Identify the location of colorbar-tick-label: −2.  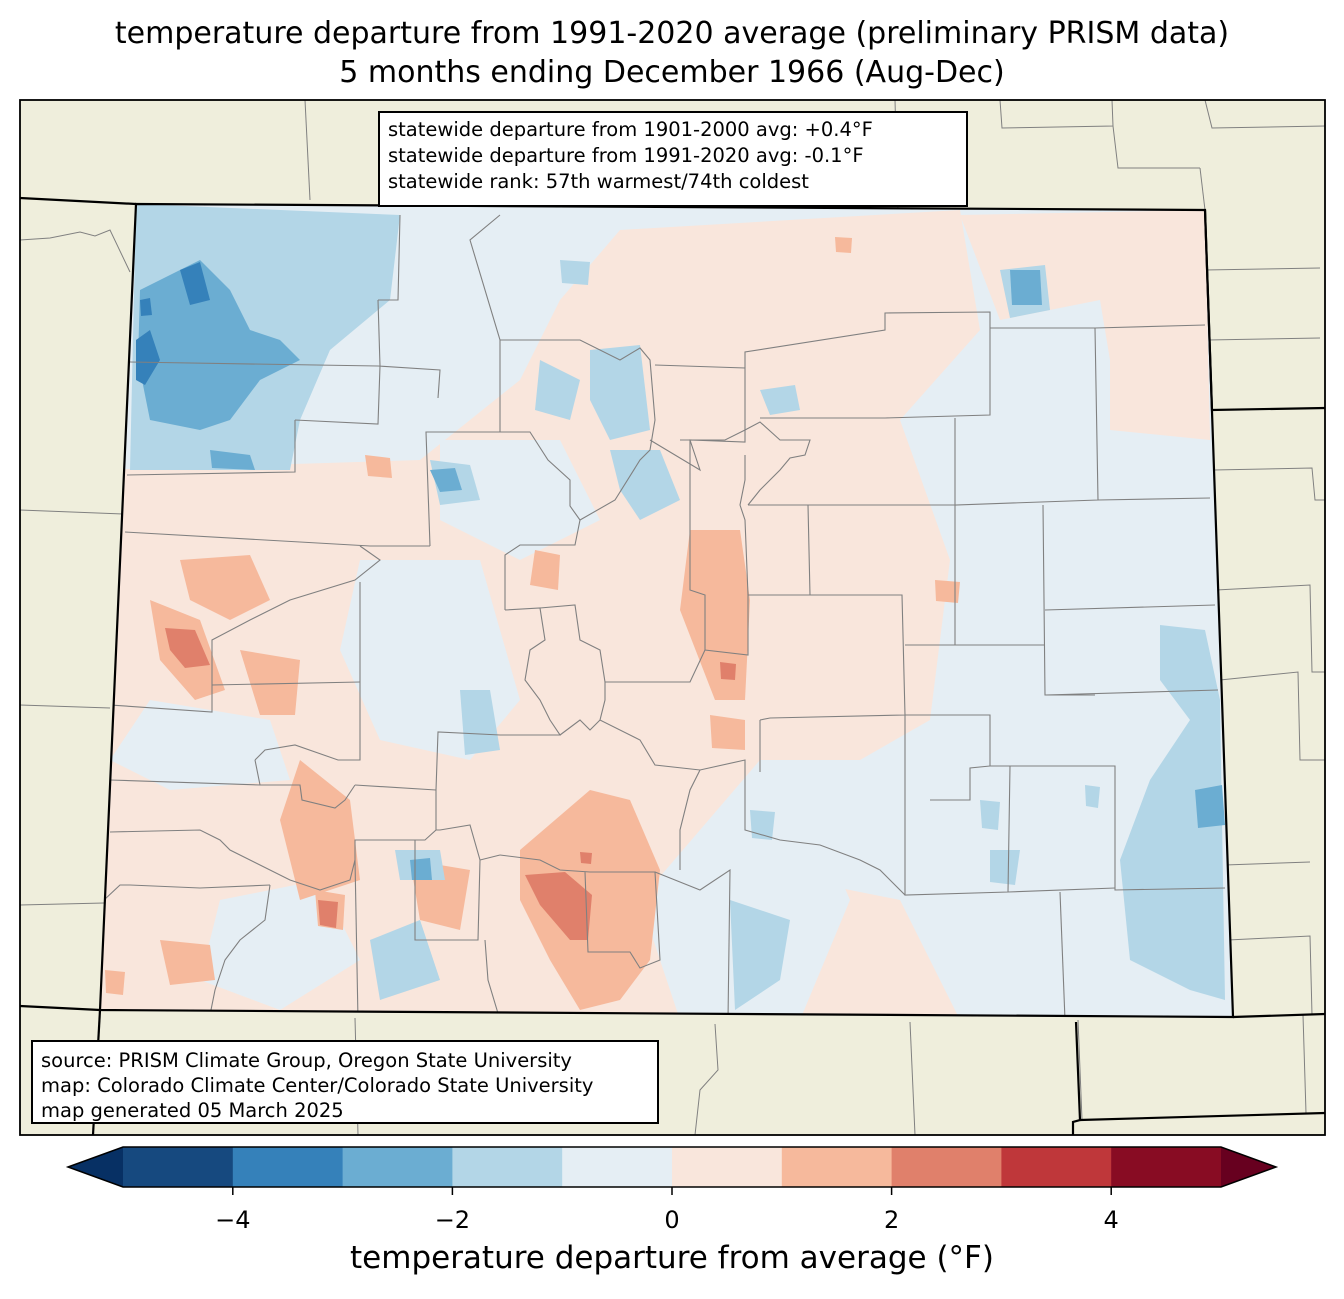
(452, 1220).